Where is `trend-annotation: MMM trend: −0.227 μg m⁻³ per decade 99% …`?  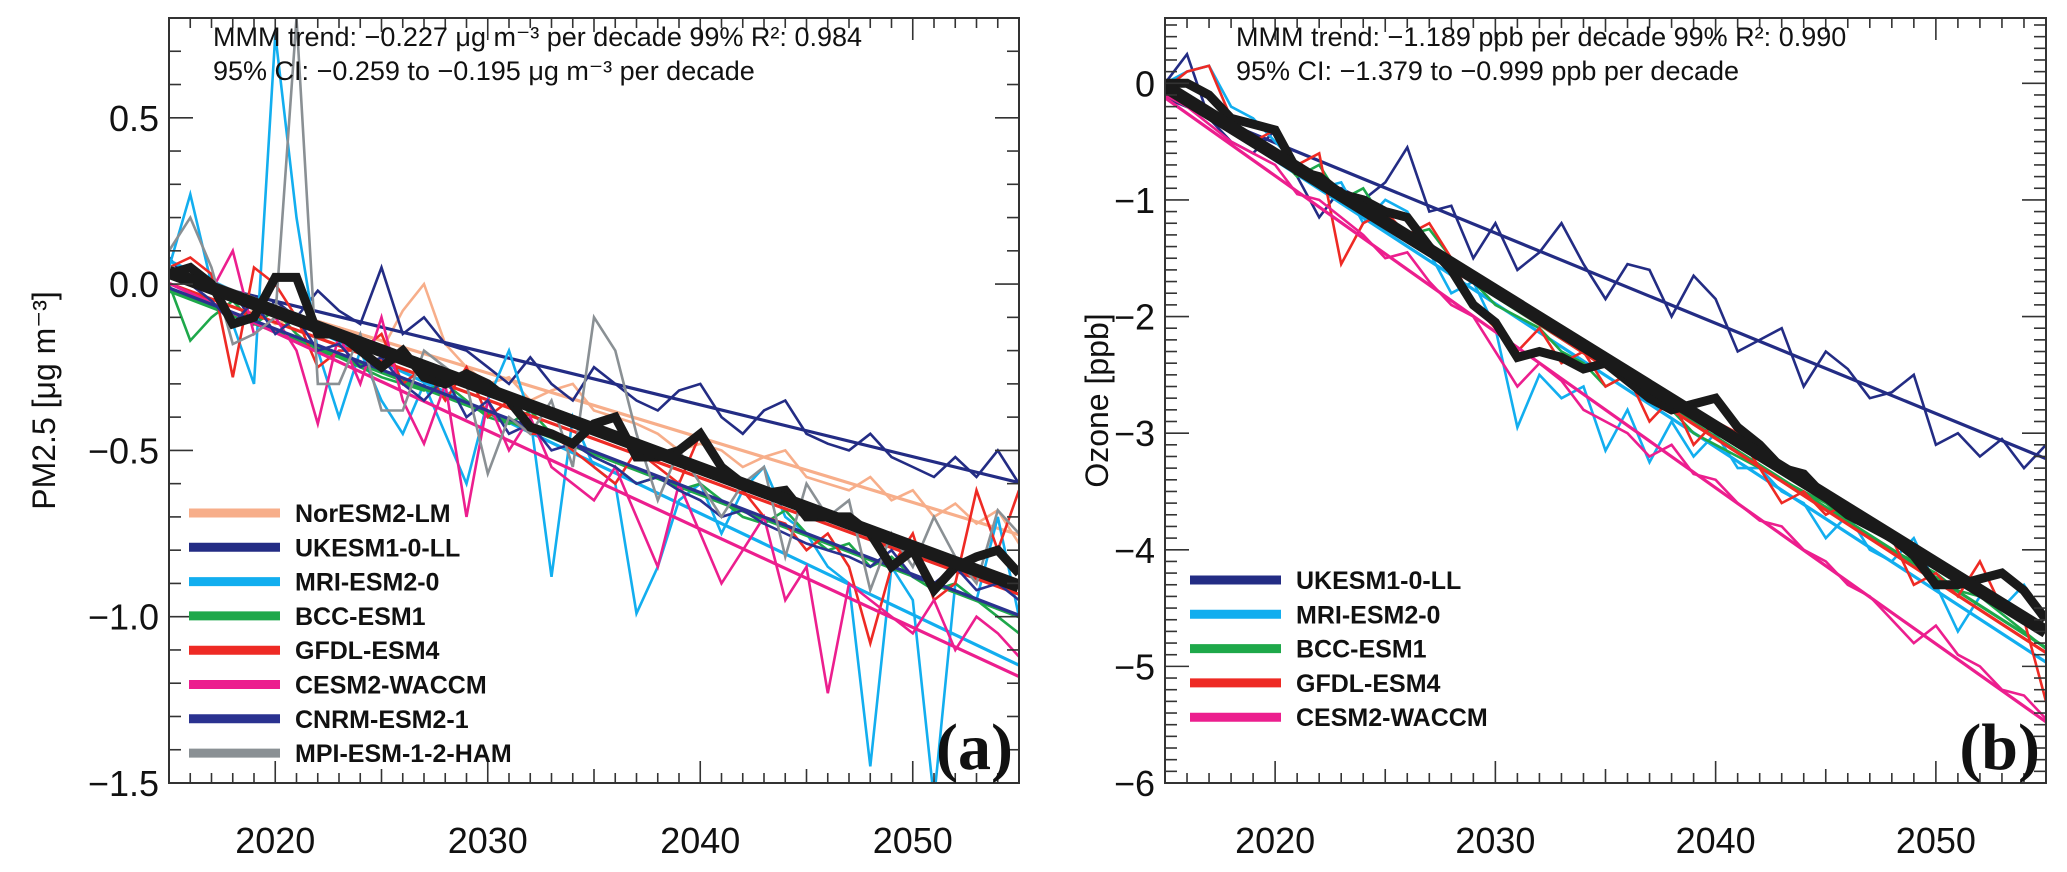 trend-annotation: MMM trend: −0.227 μg m⁻³ per decade 99% … is located at coordinates (537, 37).